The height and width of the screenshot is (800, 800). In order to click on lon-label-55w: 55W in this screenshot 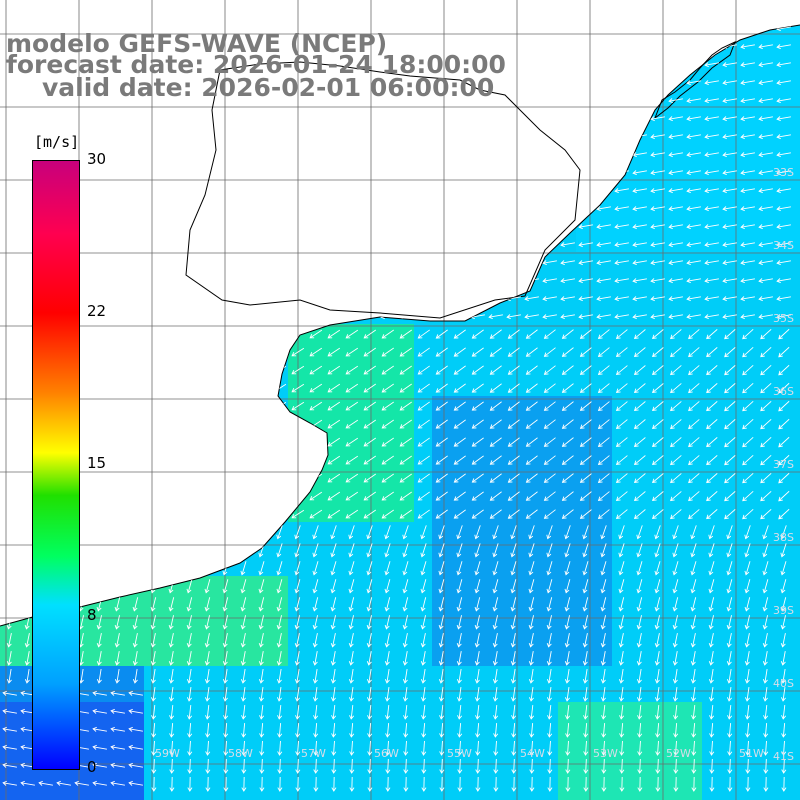, I will do `click(459, 753)`.